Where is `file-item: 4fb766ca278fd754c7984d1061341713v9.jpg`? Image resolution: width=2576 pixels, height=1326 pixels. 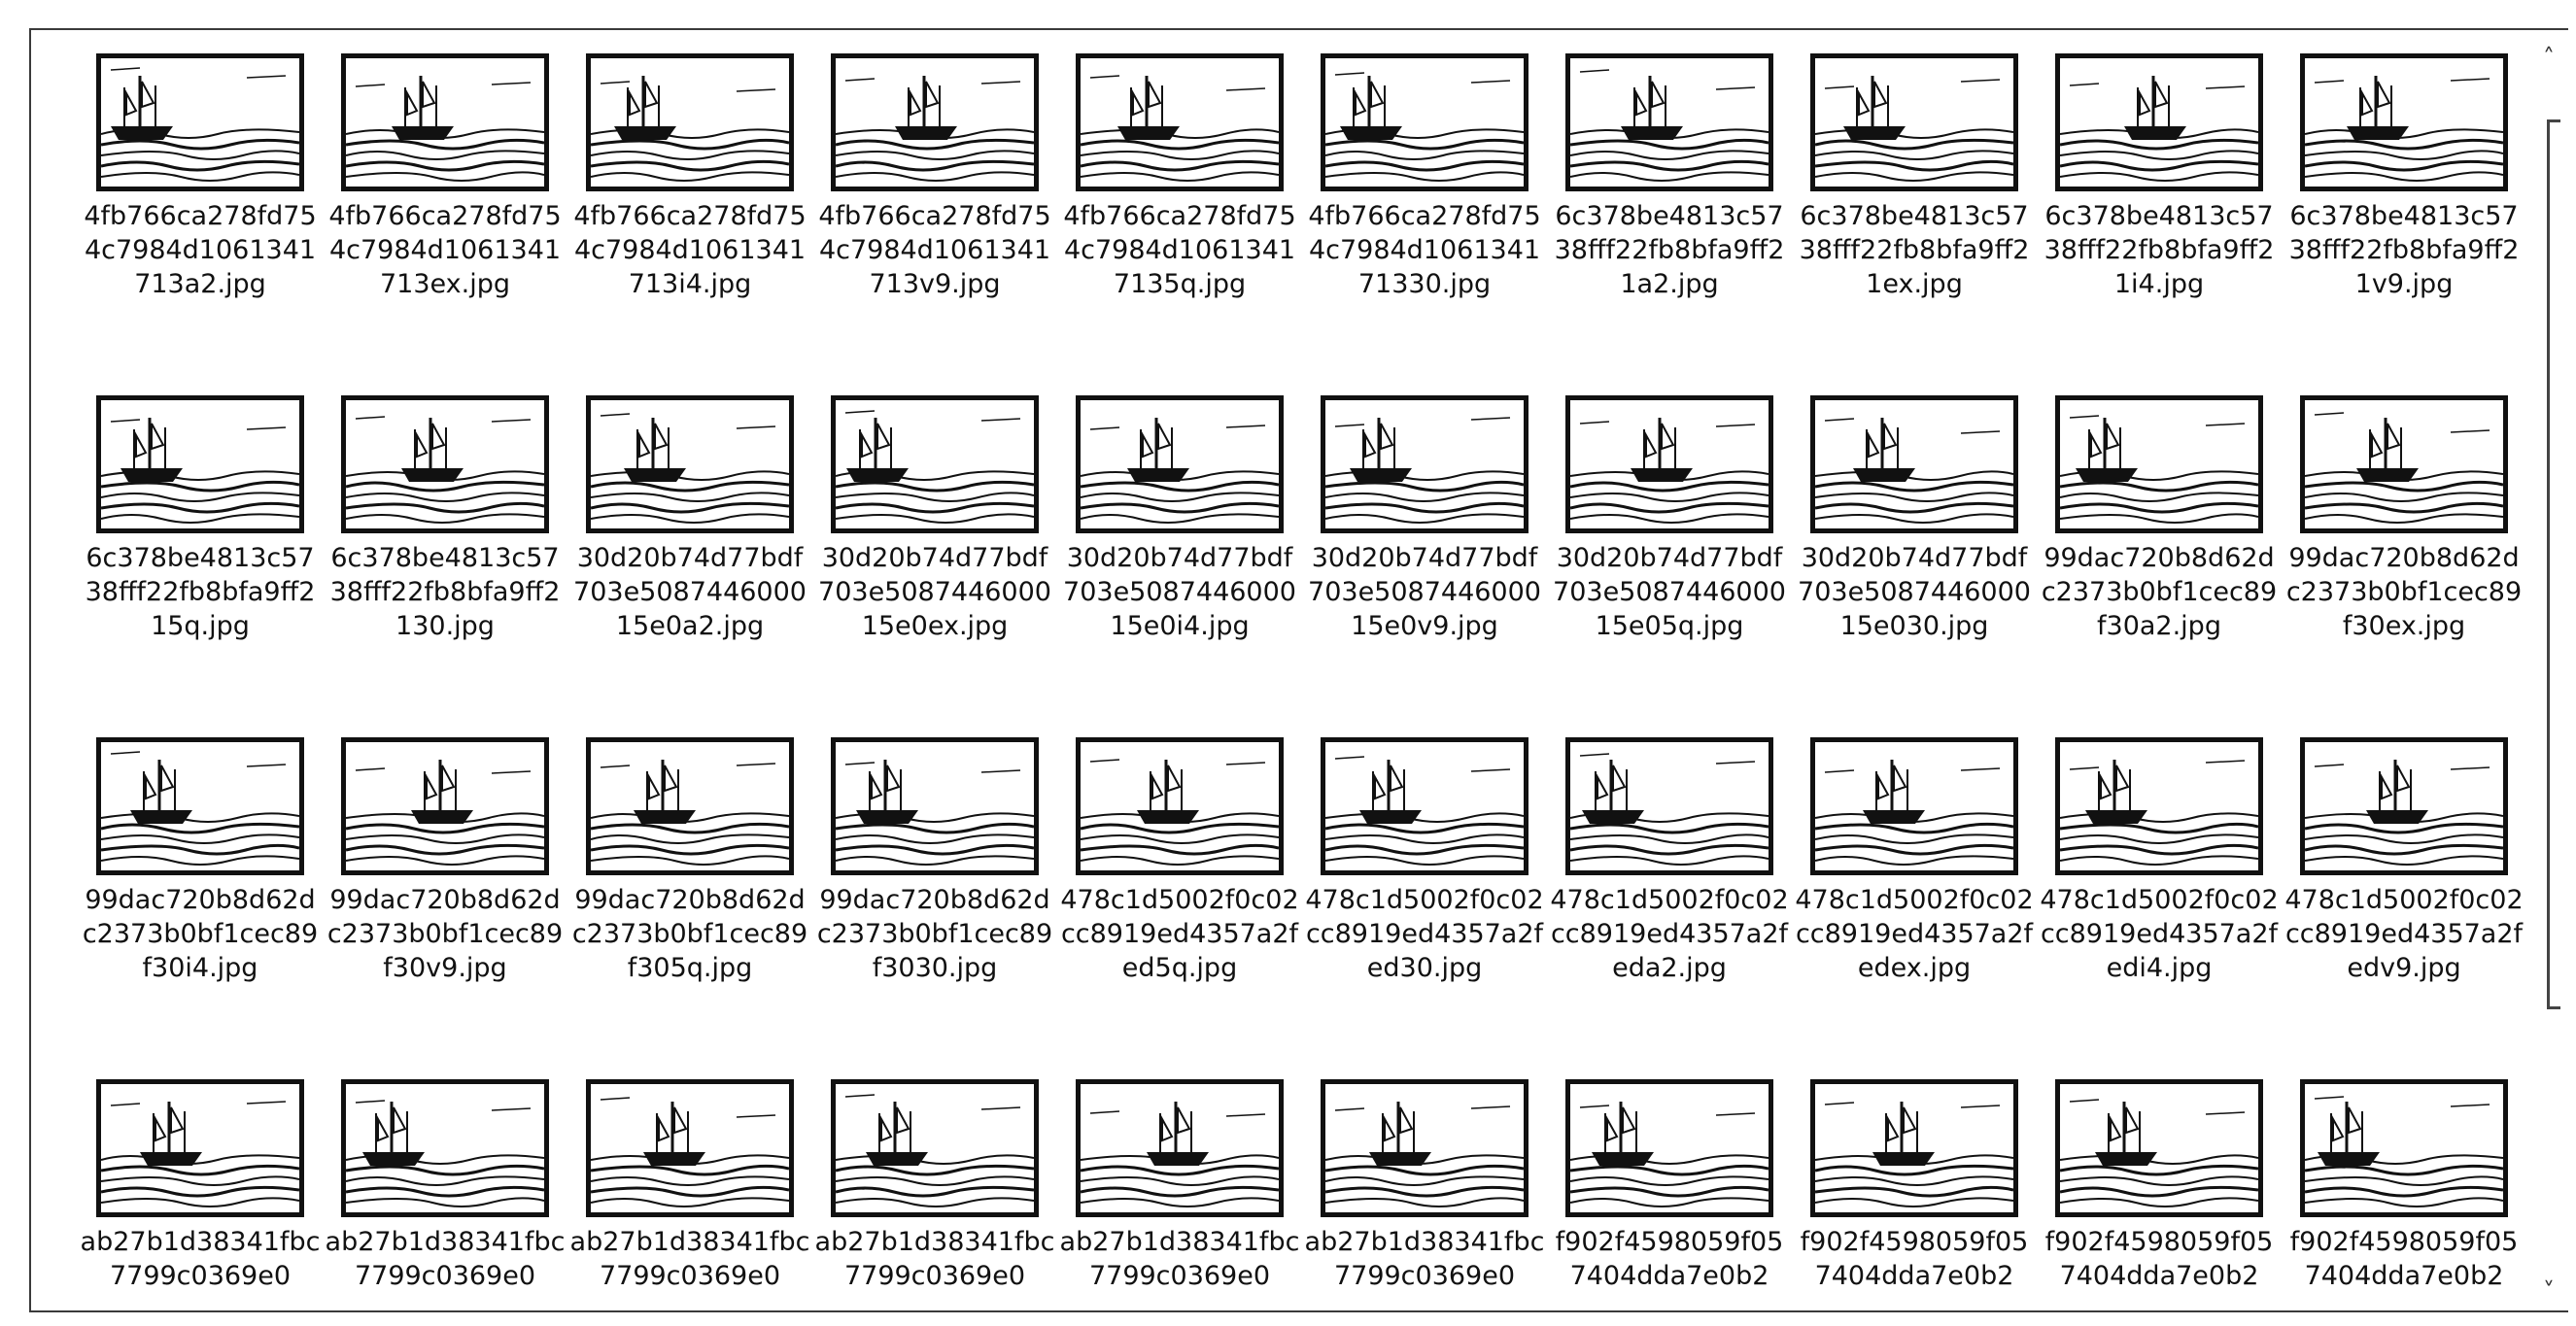
file-item: 4fb766ca278fd754c7984d1061341713v9.jpg is located at coordinates (935, 224).